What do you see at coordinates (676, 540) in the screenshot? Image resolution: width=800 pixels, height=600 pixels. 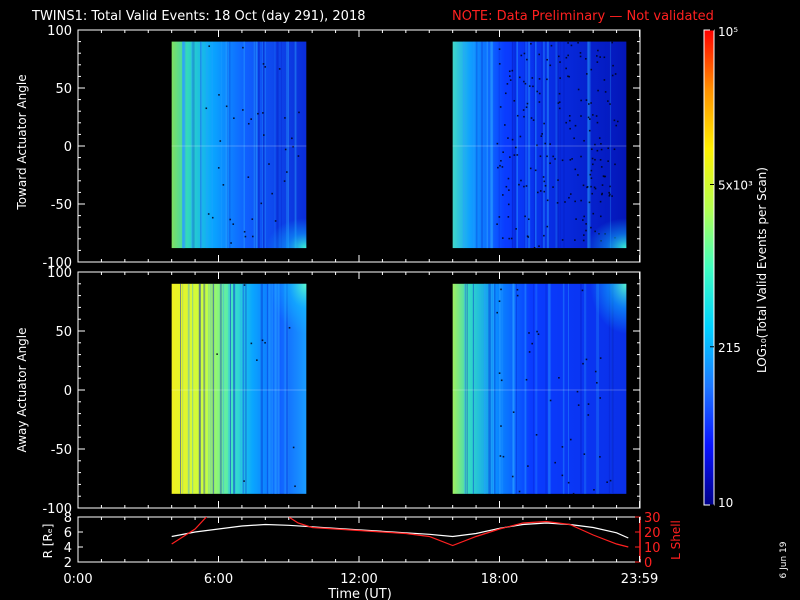 I see `orbit-right-ylabel: L Shell` at bounding box center [676, 540].